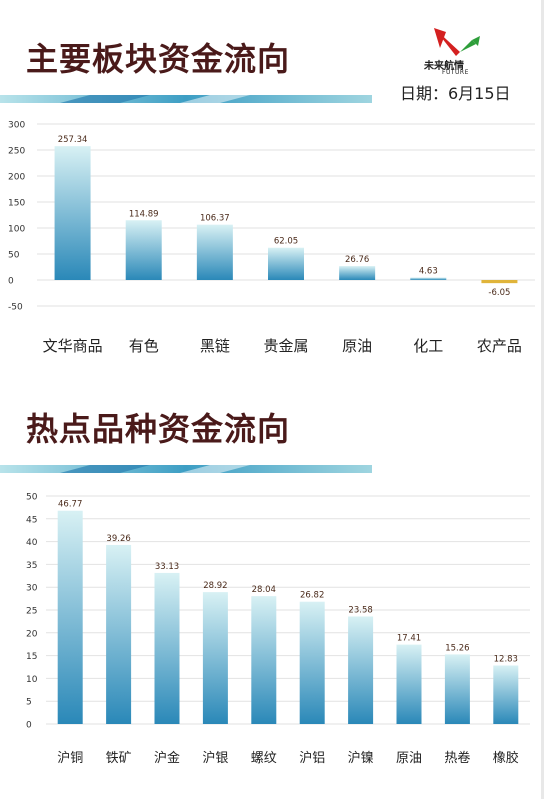  I want to click on y-tick-label: 45, so click(31, 520).